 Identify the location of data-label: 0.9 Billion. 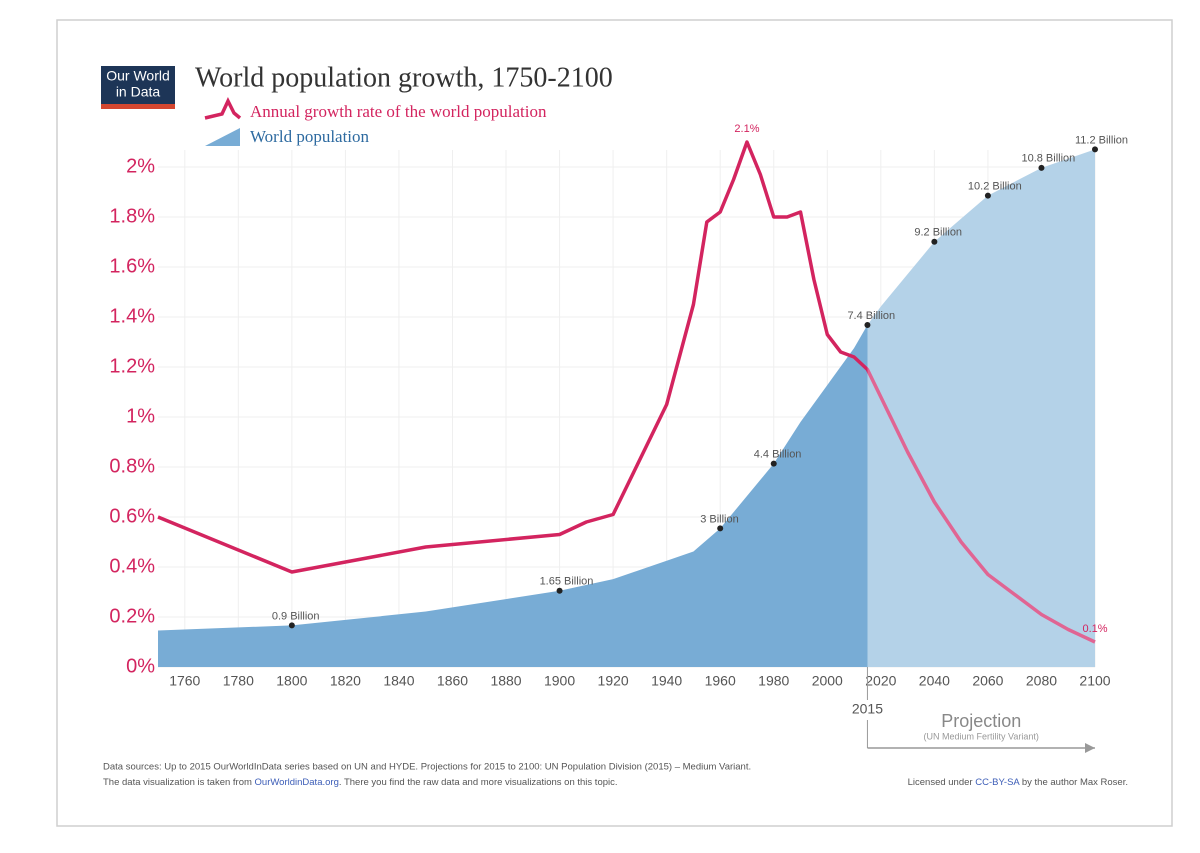
(296, 616).